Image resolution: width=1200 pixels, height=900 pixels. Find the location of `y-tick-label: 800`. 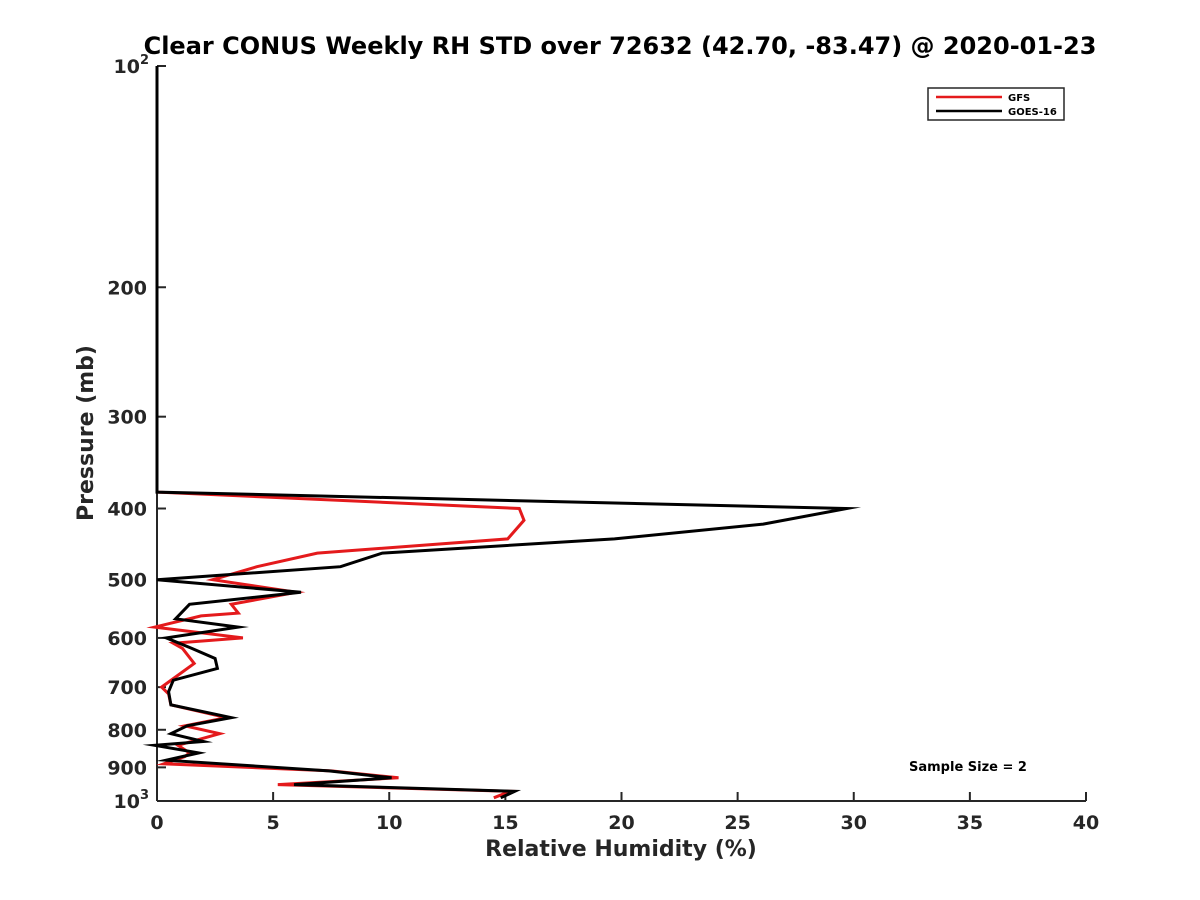

y-tick-label: 800 is located at coordinates (127, 731).